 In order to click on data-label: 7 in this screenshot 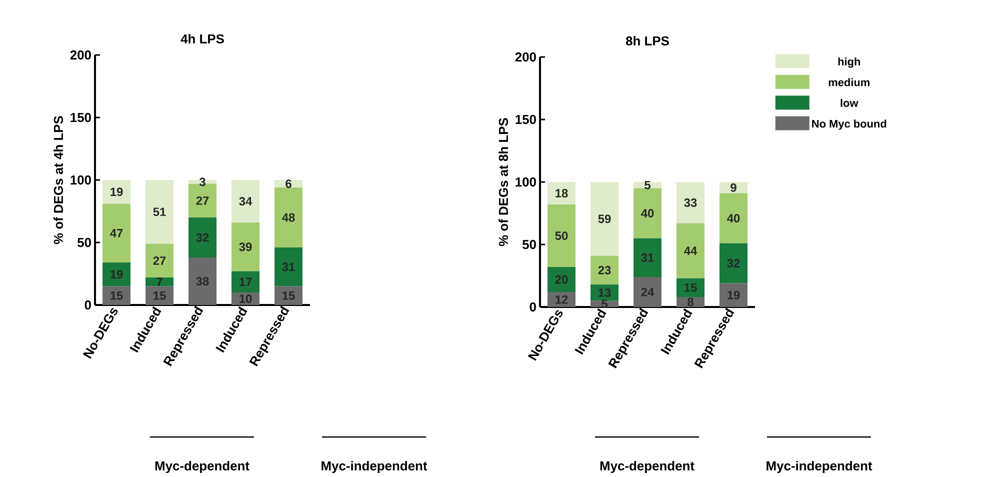, I will do `click(159, 282)`.